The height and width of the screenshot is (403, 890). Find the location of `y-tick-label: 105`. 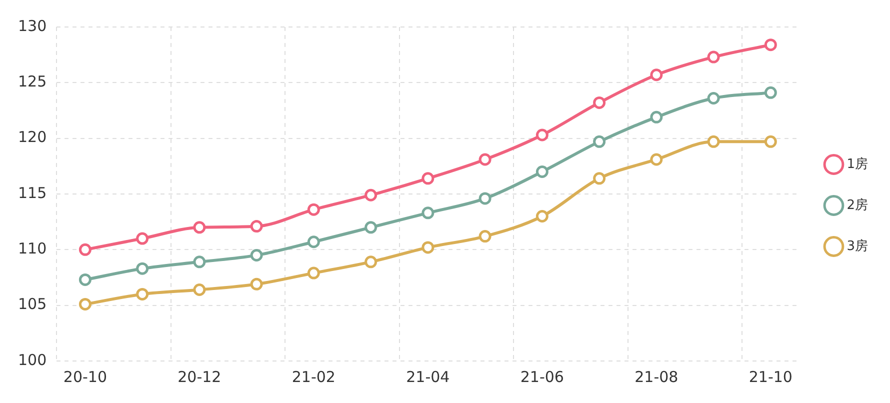

y-tick-label: 105 is located at coordinates (32, 304).